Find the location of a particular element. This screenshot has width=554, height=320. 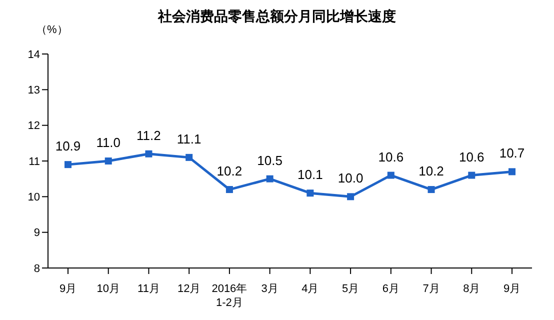

x-tick-label: 8月 is located at coordinates (471, 289).